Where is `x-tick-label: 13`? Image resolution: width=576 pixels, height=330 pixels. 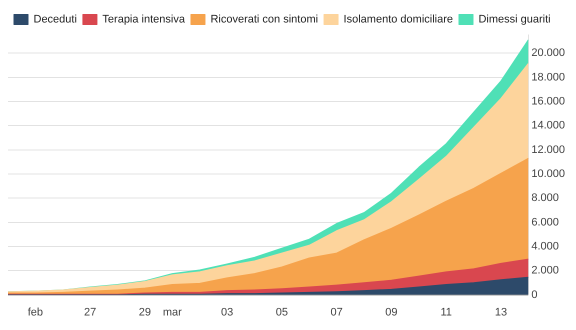 x-tick-label: 13 is located at coordinates (501, 312).